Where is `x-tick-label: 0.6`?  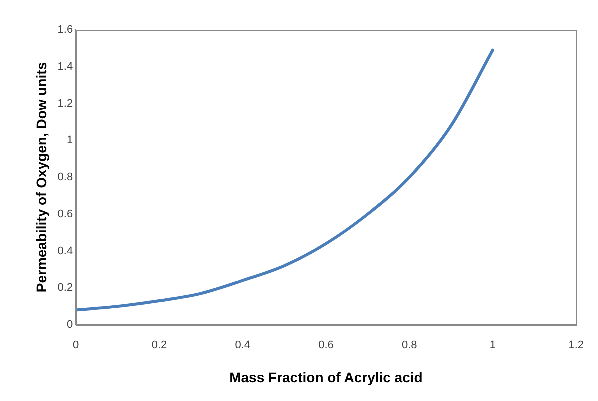
x-tick-label: 0.6 is located at coordinates (326, 346).